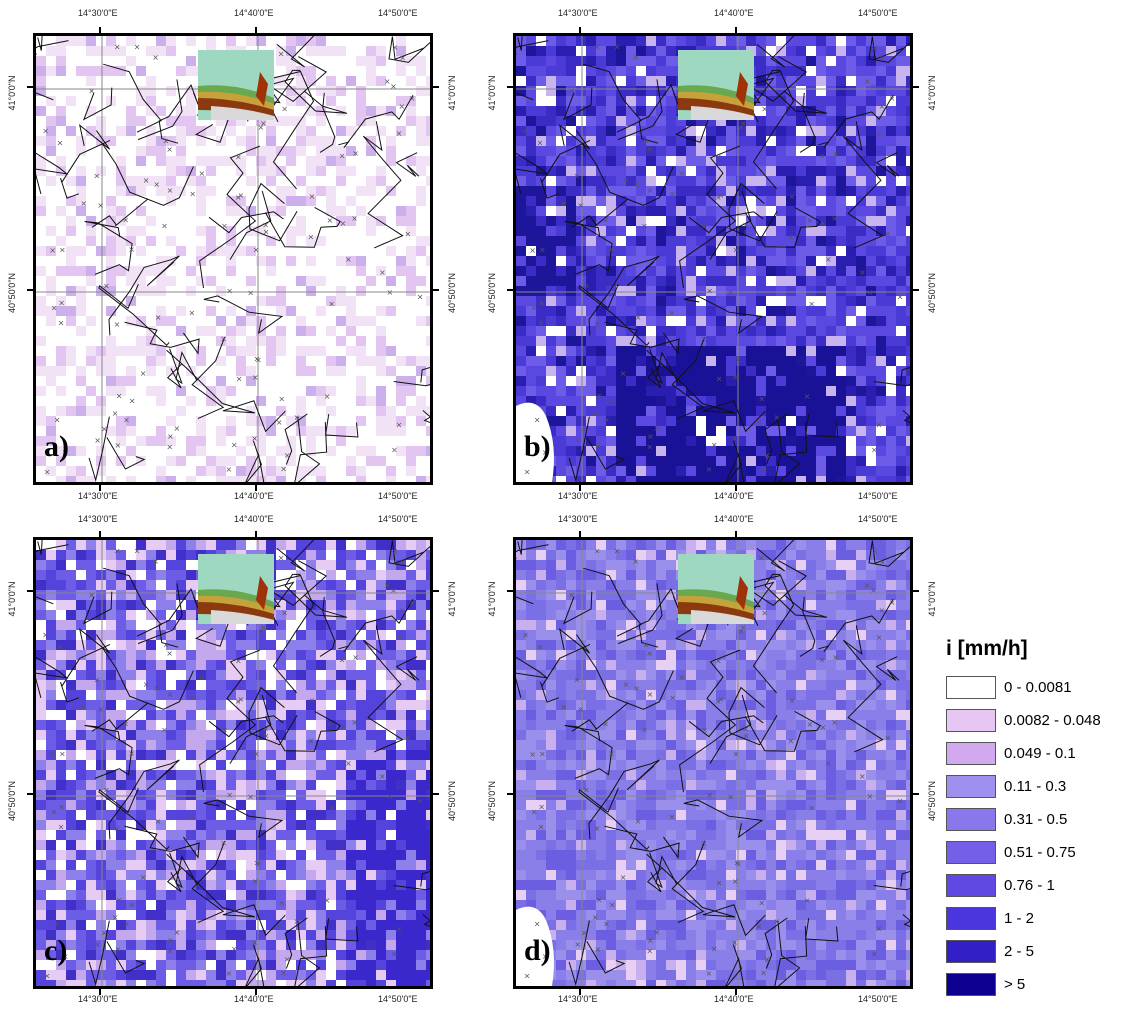  Describe the element at coordinates (254, 13) in the screenshot. I see `lon-label-top: 14°40'0"E` at that location.